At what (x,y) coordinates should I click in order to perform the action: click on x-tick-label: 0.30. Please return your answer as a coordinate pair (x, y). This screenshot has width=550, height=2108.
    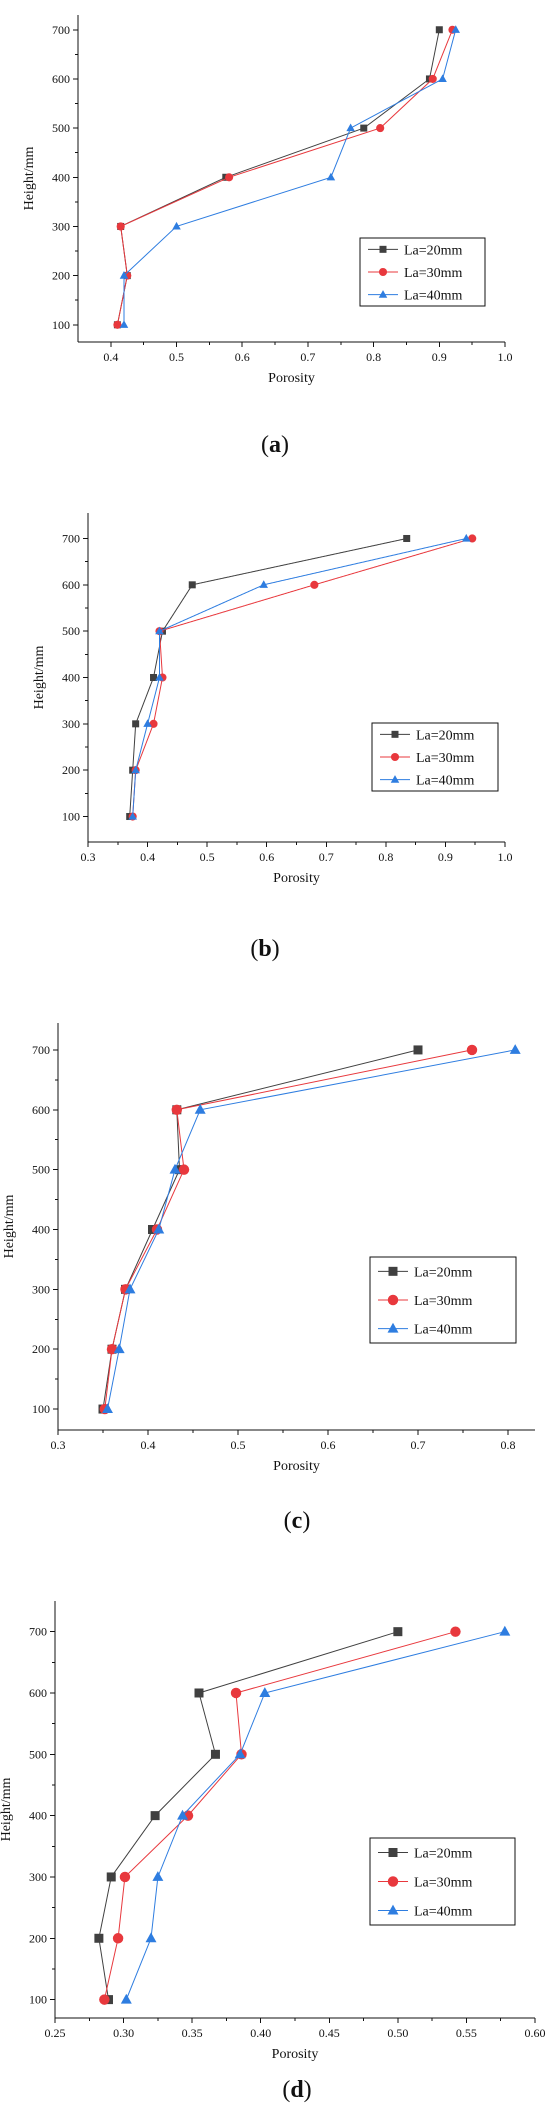
    Looking at the image, I should click on (123, 2033).